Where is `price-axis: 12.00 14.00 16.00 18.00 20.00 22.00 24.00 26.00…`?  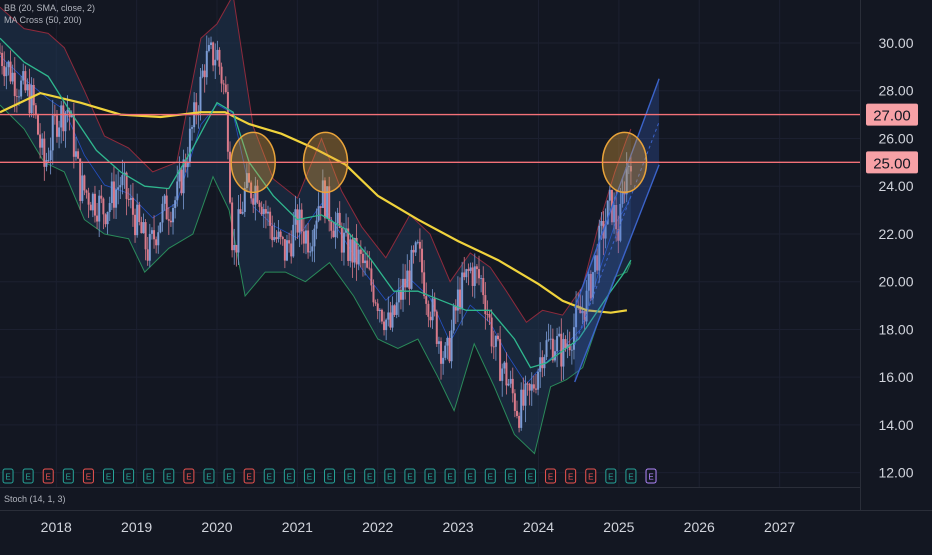 price-axis: 12.00 14.00 16.00 18.00 20.00 22.00 24.00 26.00… is located at coordinates (895, 258).